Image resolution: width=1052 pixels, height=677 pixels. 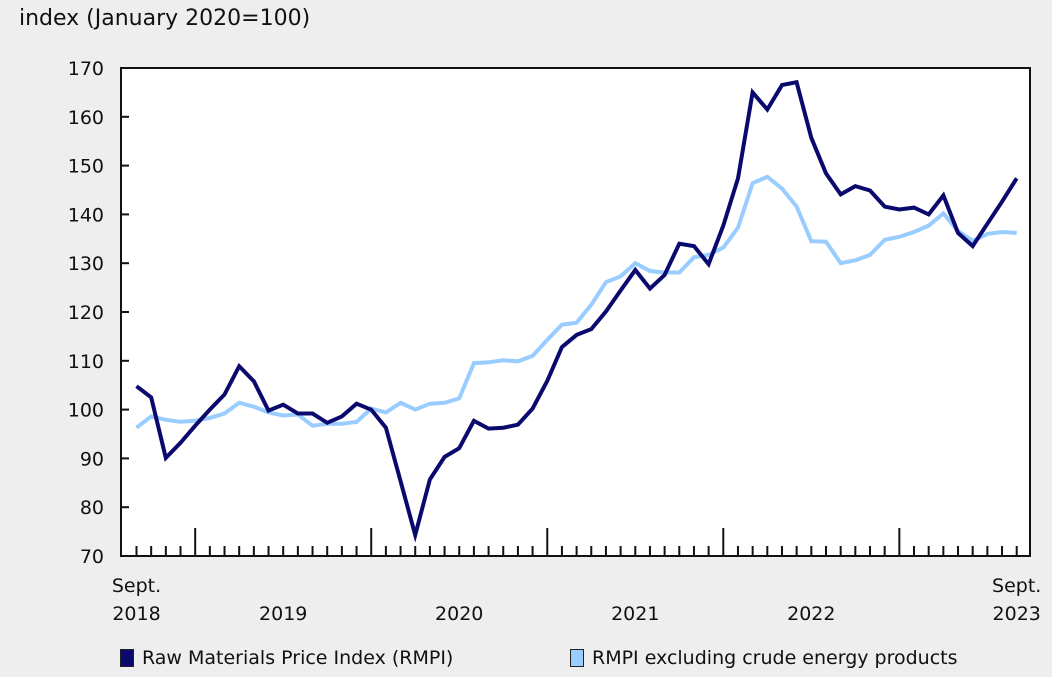 What do you see at coordinates (576, 542) in the screenshot?
I see `x-axis-ticks` at bounding box center [576, 542].